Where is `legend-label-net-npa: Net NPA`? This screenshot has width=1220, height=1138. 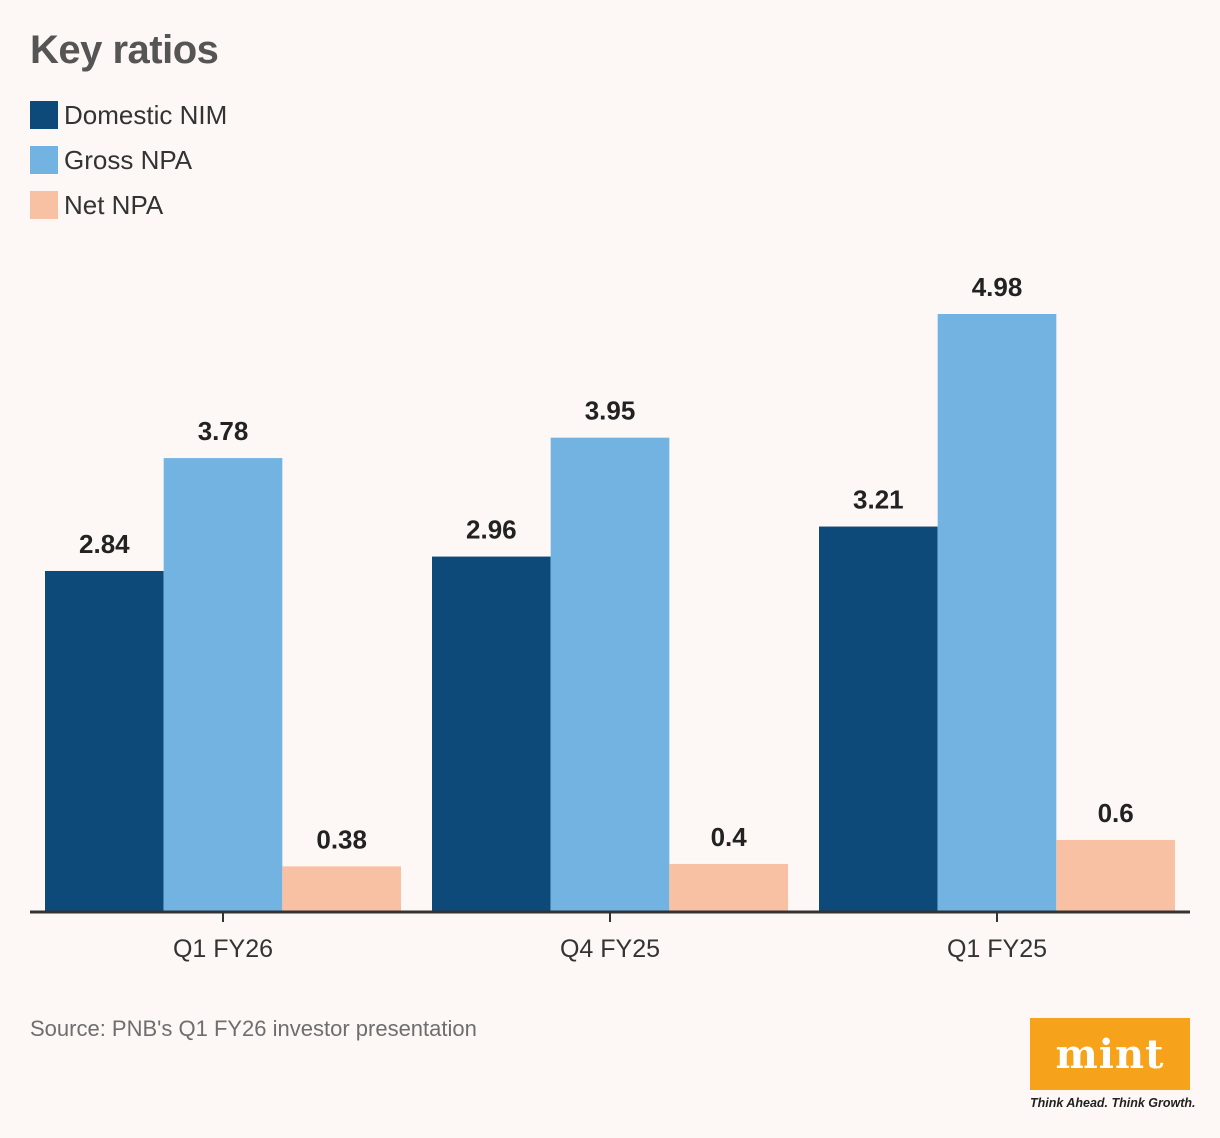 legend-label-net-npa: Net NPA is located at coordinates (114, 204).